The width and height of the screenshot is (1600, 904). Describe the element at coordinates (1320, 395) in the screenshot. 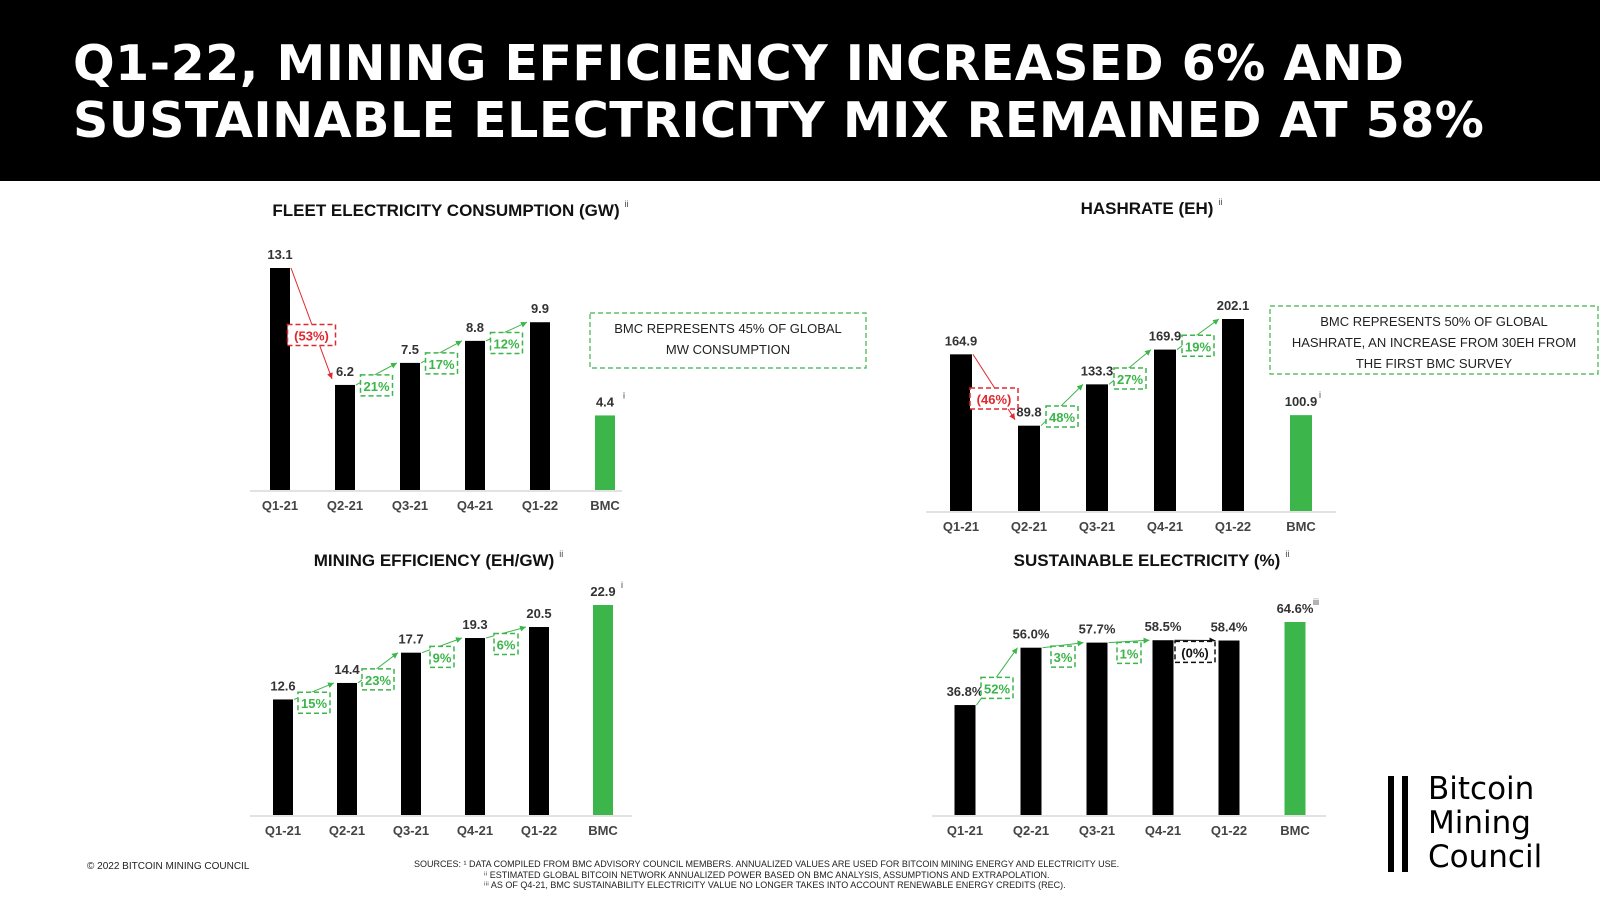

I see `hashrate-value-sup-5: i` at that location.